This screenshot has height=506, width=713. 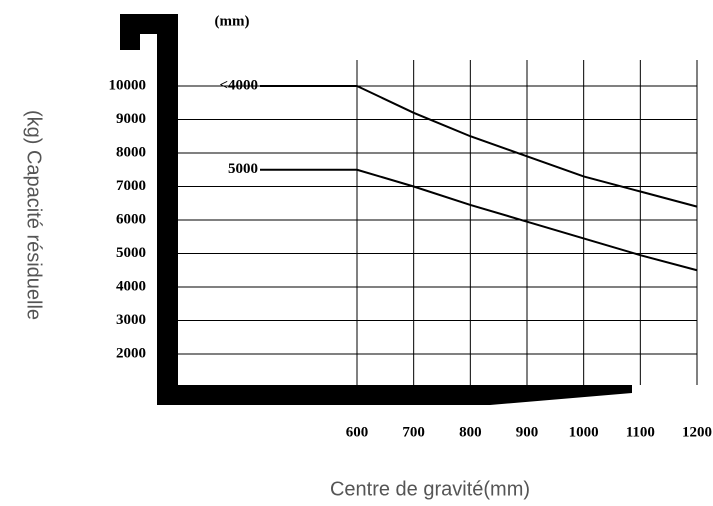 I want to click on legend-label: <4000, so click(x=238, y=85).